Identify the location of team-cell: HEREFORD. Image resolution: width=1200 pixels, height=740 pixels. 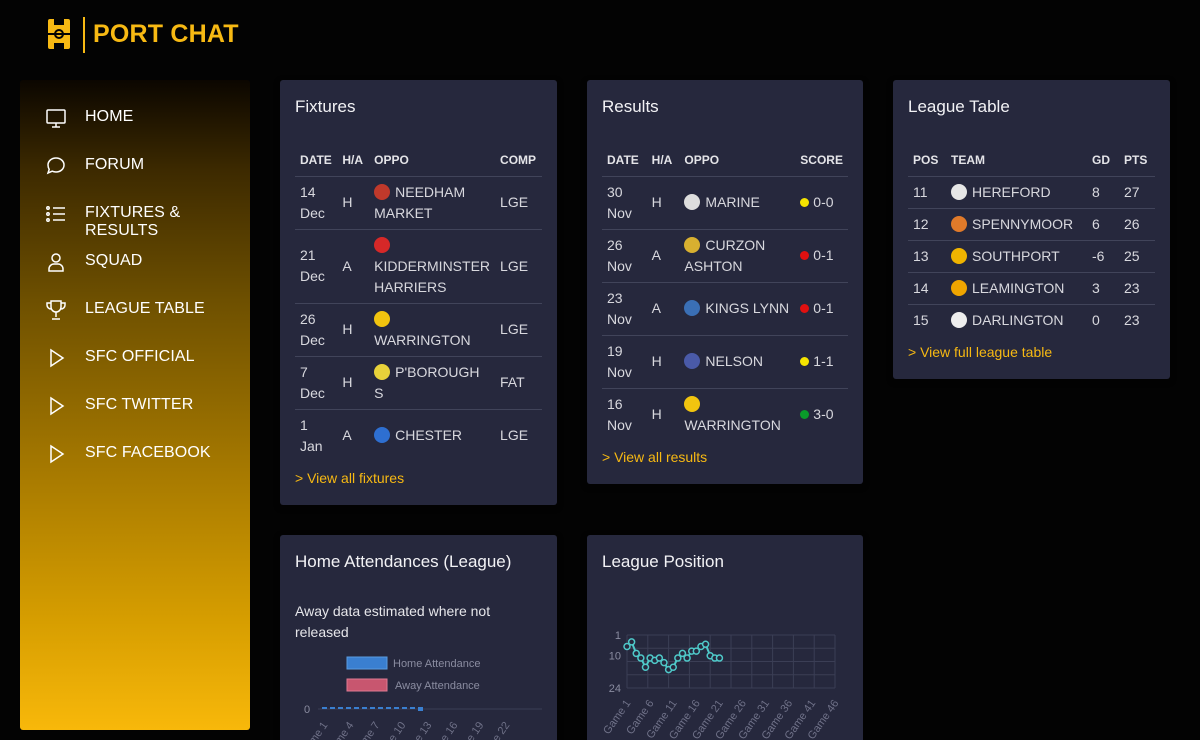
(1016, 192).